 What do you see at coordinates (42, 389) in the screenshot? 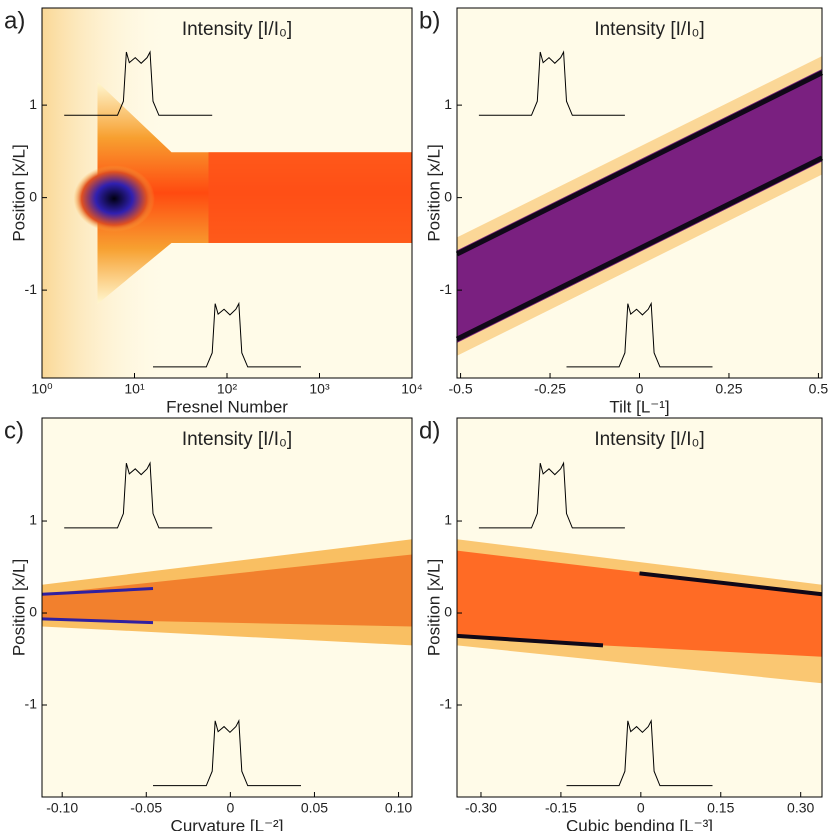
I see `x-tick-label: 10⁰` at bounding box center [42, 389].